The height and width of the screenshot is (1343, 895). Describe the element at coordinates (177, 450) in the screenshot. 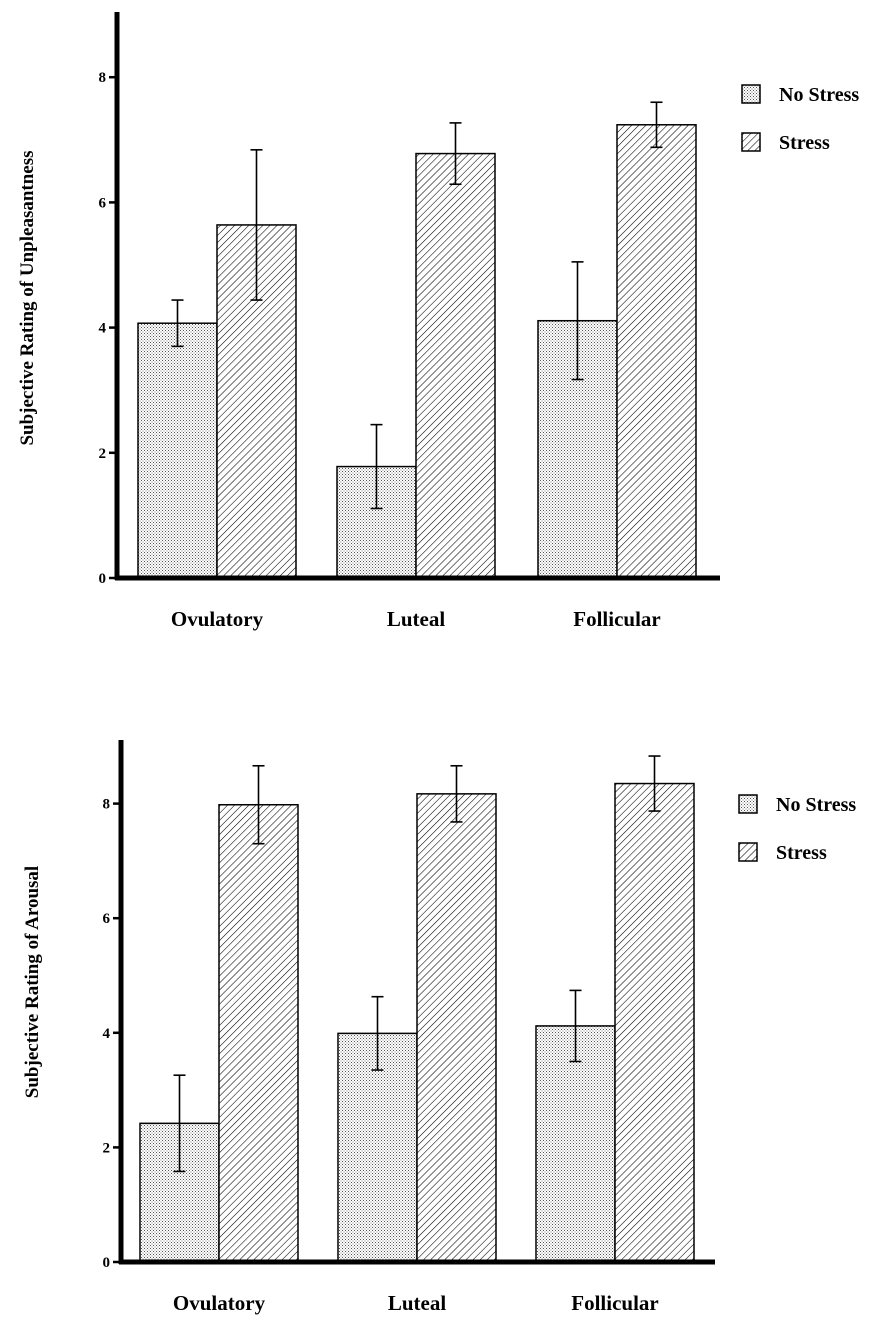

I see `bar-no-stress-ovulatory` at that location.